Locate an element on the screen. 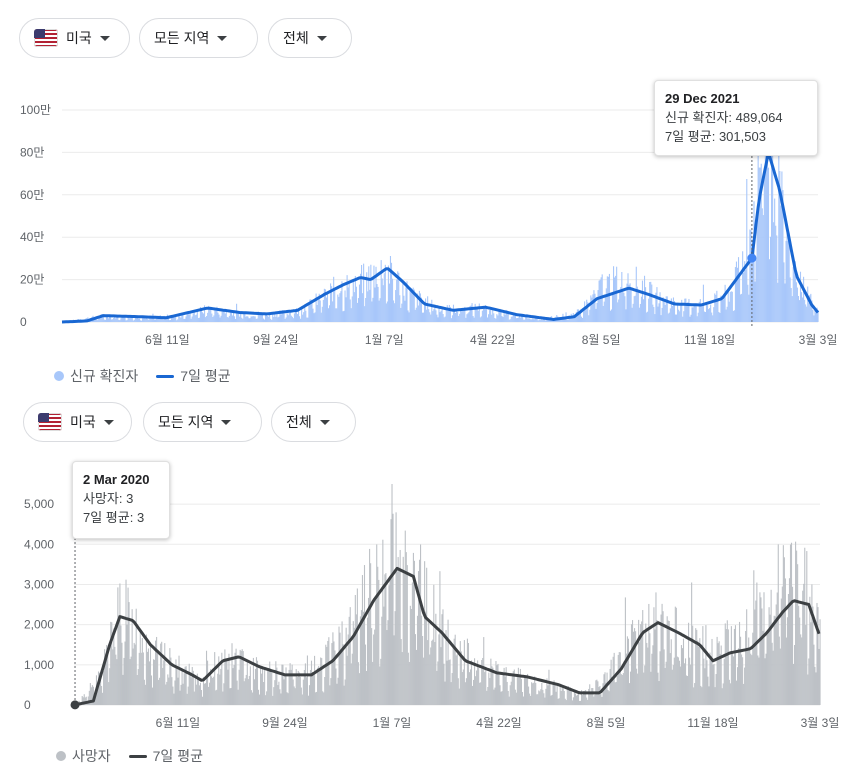  legend-item-cases: 신규 확진자 is located at coordinates (96, 376).